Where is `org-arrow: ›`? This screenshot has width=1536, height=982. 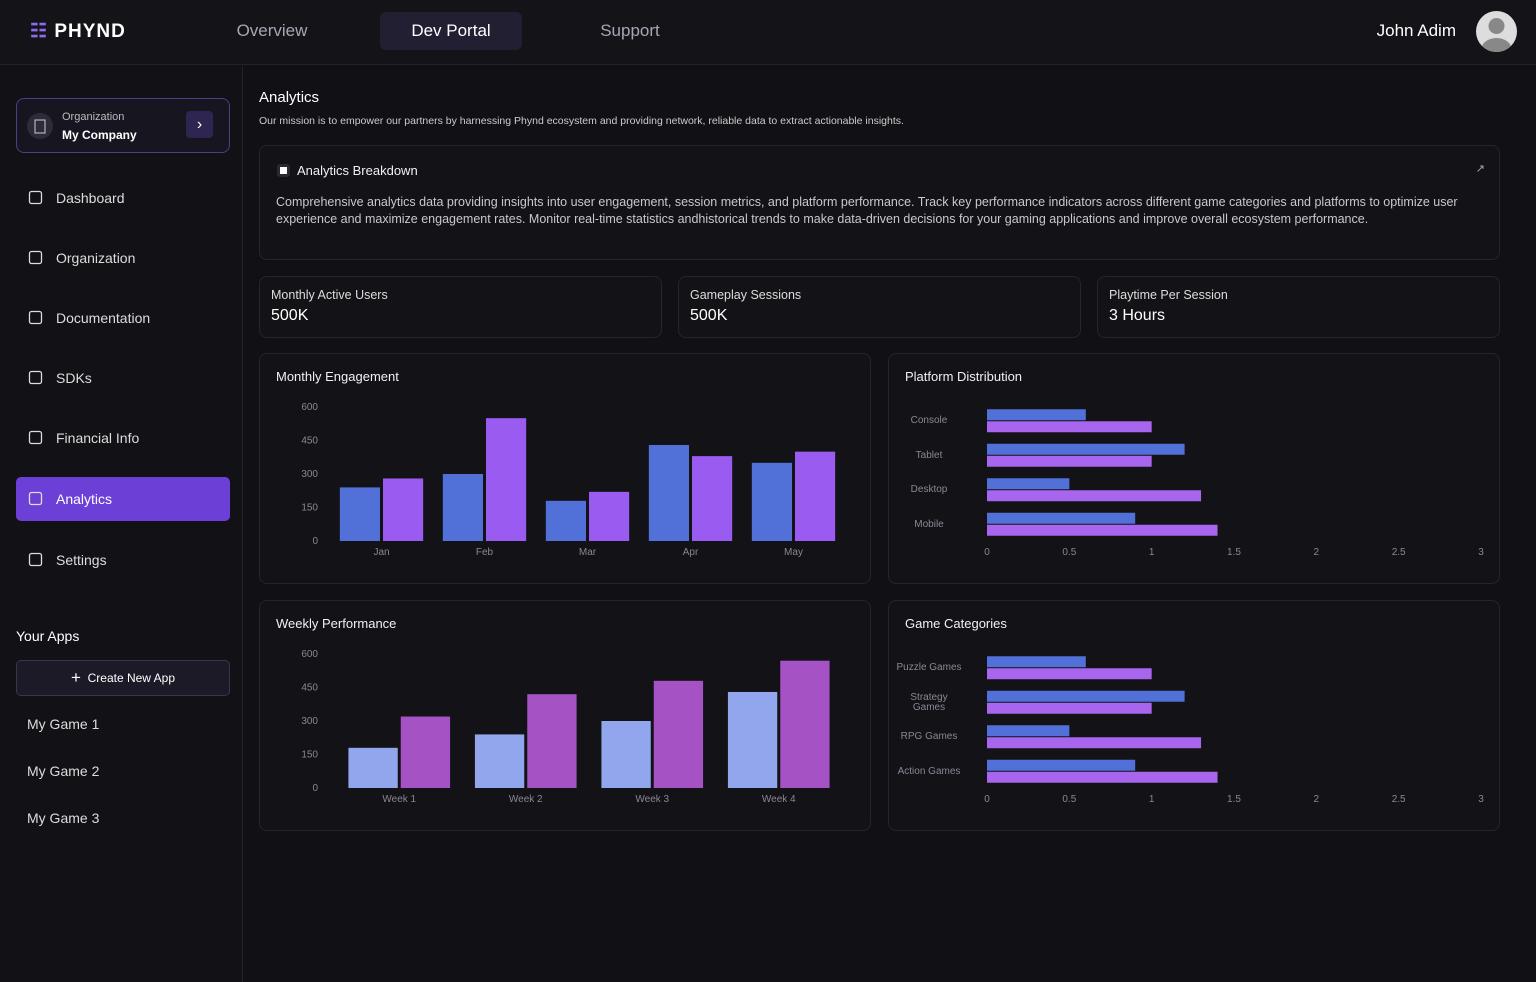 org-arrow: › is located at coordinates (199, 124).